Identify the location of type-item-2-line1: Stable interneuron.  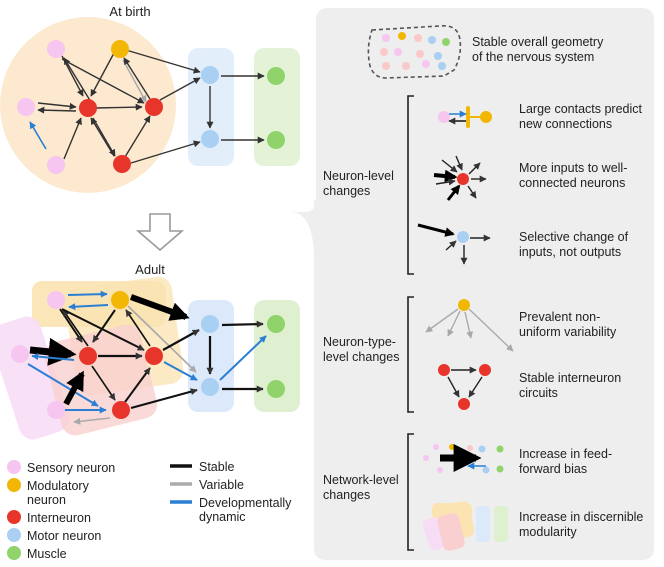
(570, 378).